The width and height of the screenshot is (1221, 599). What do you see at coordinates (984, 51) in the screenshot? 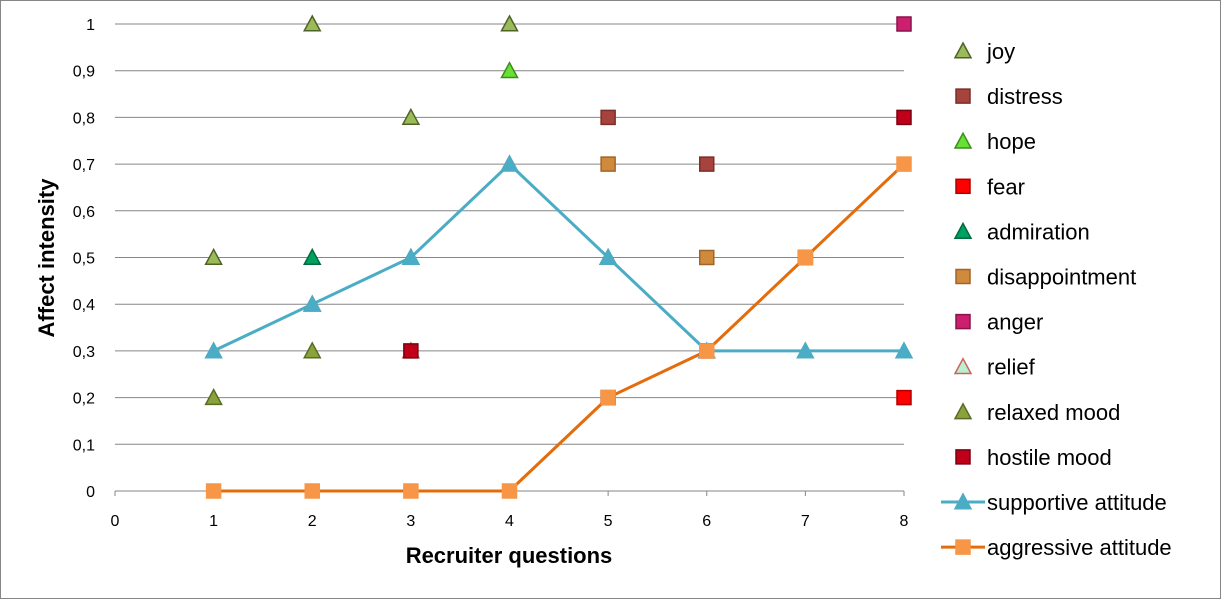
I see `legend-item-joy: joy` at bounding box center [984, 51].